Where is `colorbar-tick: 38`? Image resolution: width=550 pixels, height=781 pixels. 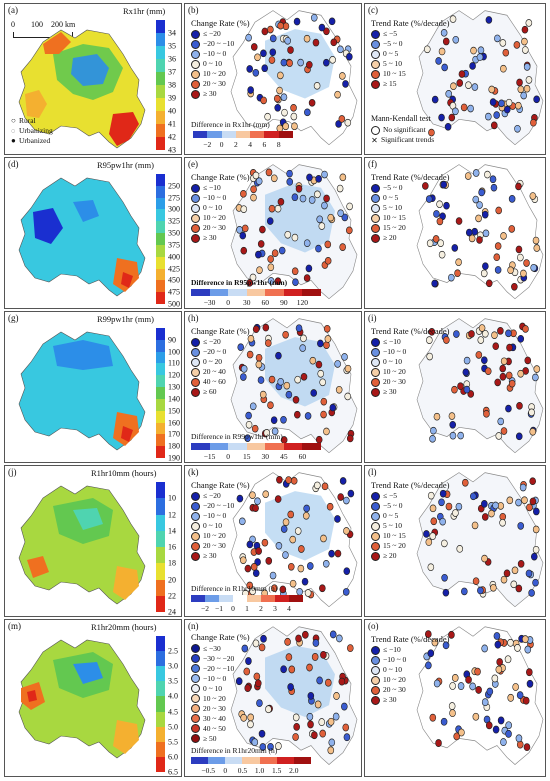
colorbar-tick: 38 is located at coordinates (172, 85).